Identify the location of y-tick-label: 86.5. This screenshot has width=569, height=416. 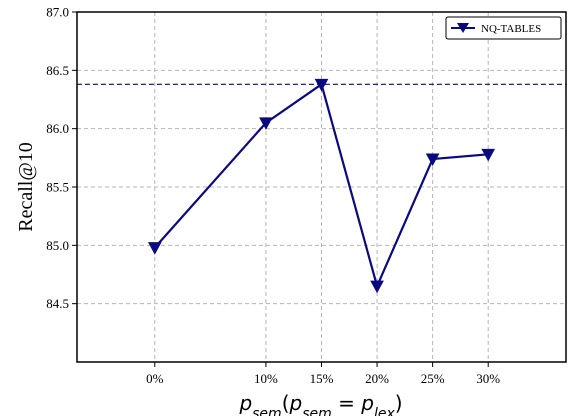
(57, 70).